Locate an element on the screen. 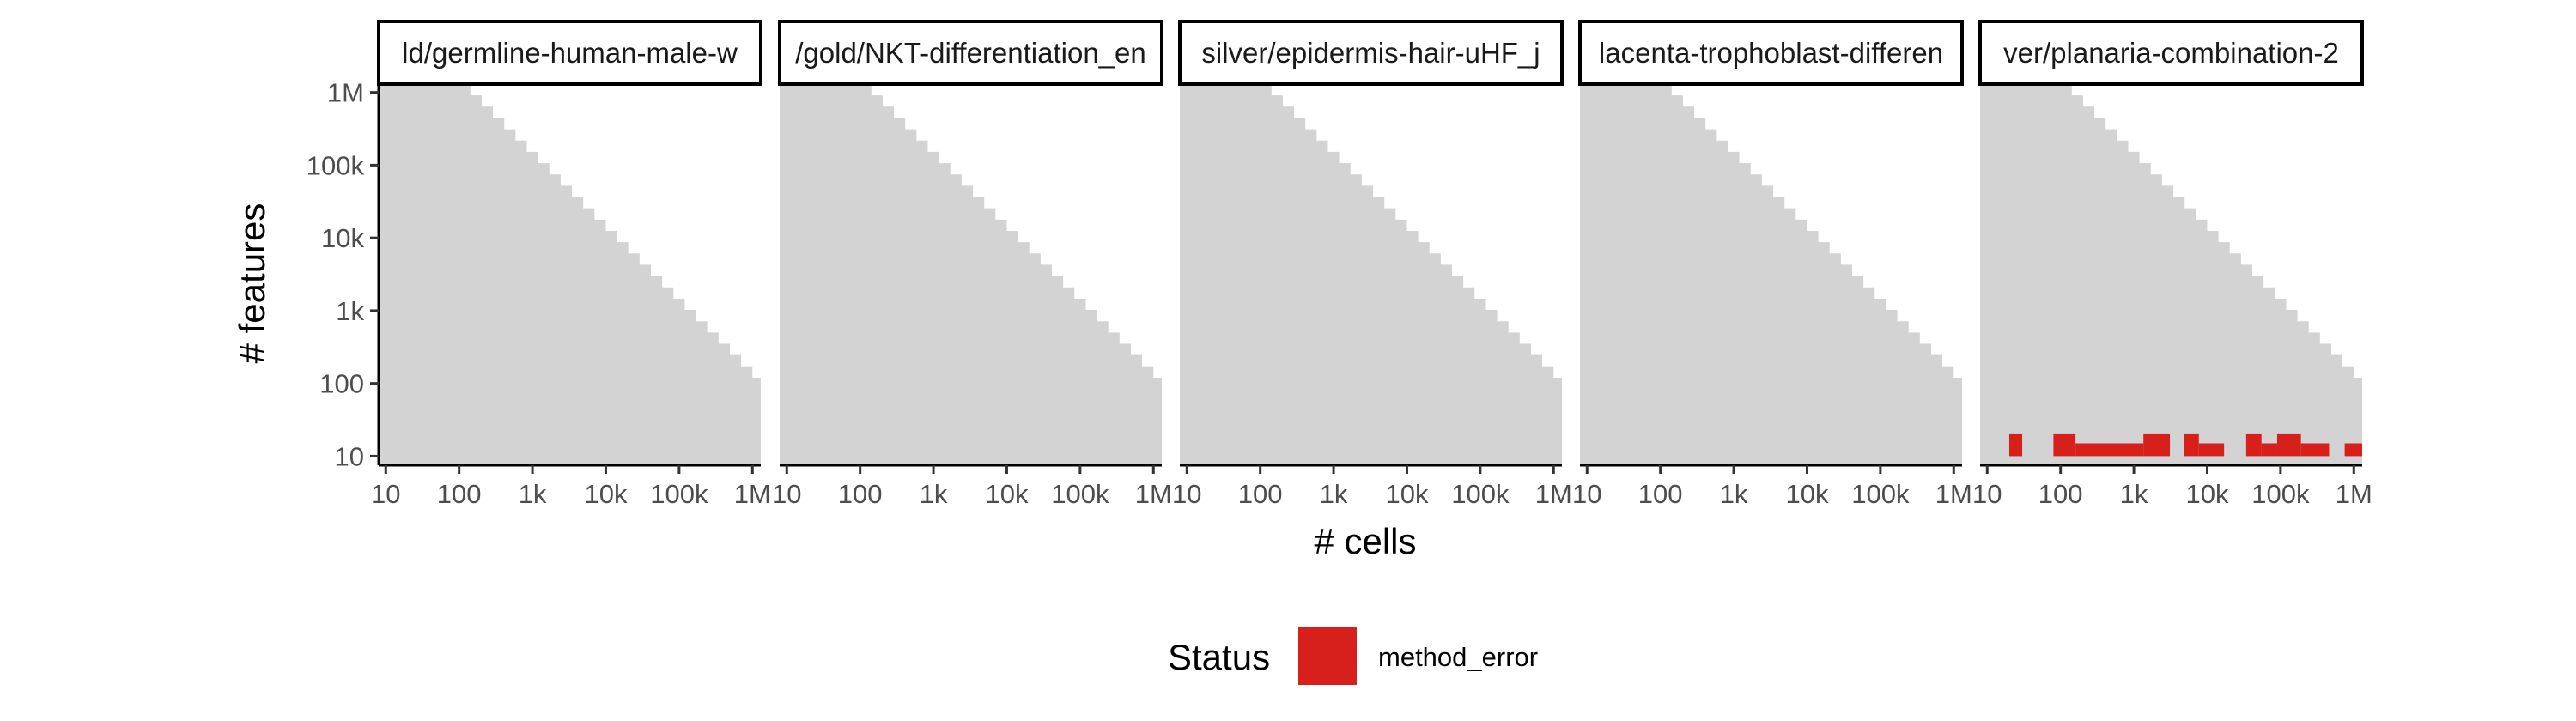 The width and height of the screenshot is (2576, 721). y-axis: 10 100 1k 10k 100k 1M is located at coordinates (344, 274).